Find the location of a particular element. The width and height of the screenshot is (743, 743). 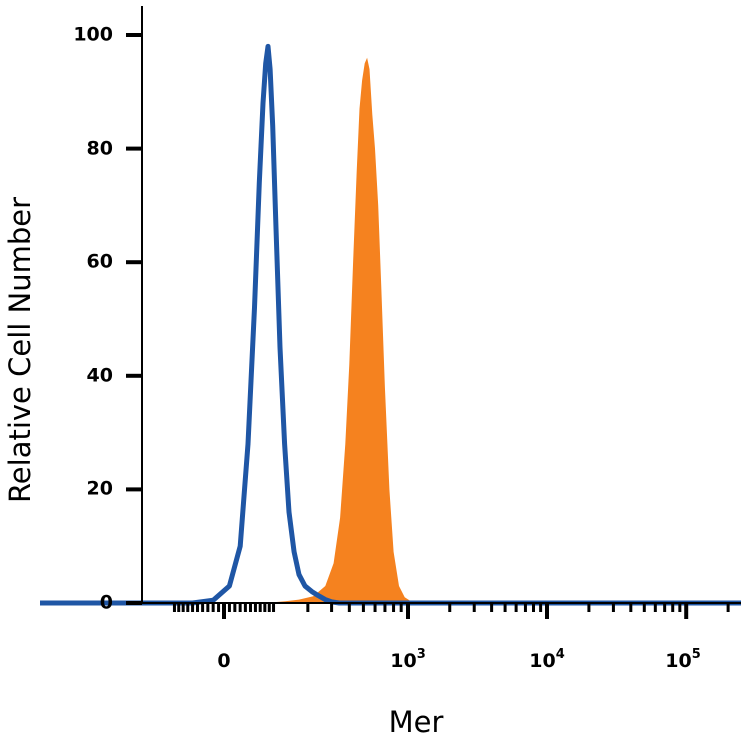

x-tick-label-10e3: 10³ is located at coordinates (408, 659).